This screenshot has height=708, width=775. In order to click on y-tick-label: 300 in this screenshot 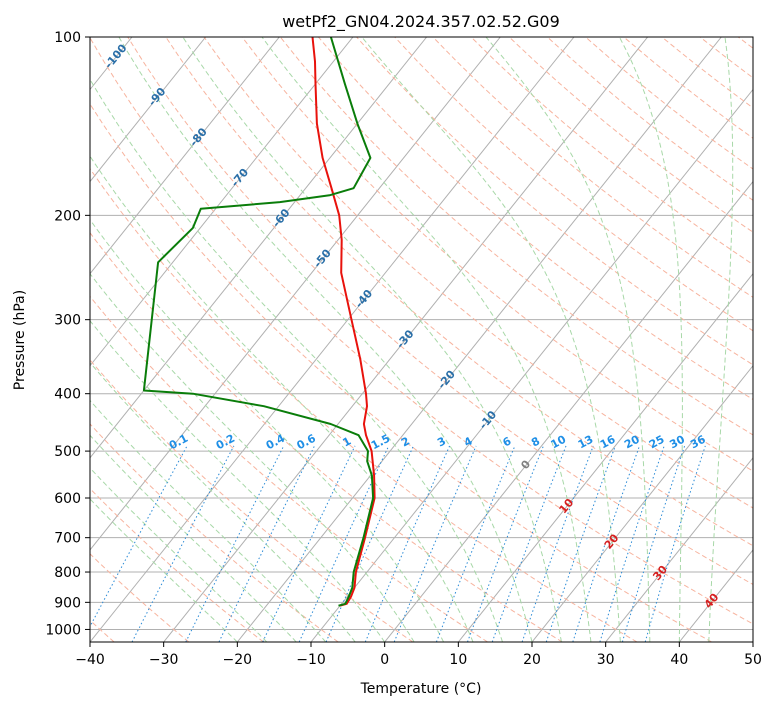, I will do `click(67, 321)`.